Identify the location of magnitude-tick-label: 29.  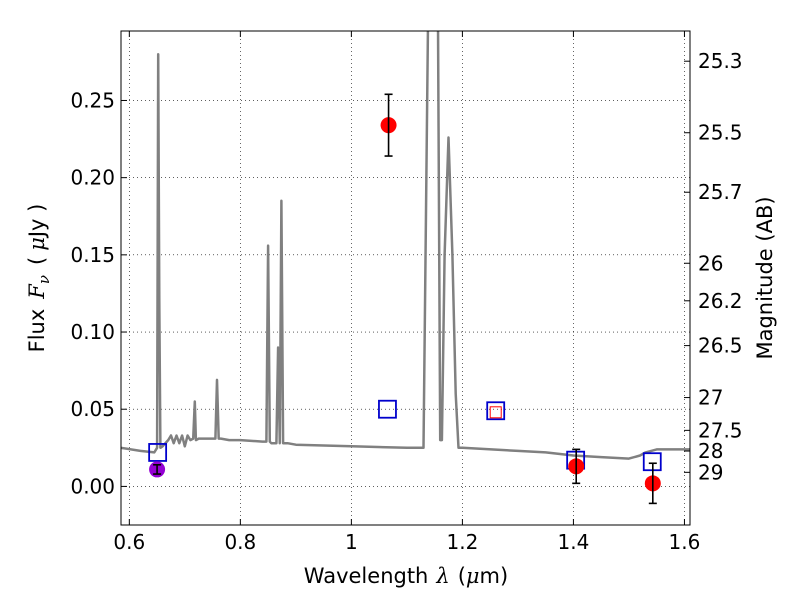
(710, 472).